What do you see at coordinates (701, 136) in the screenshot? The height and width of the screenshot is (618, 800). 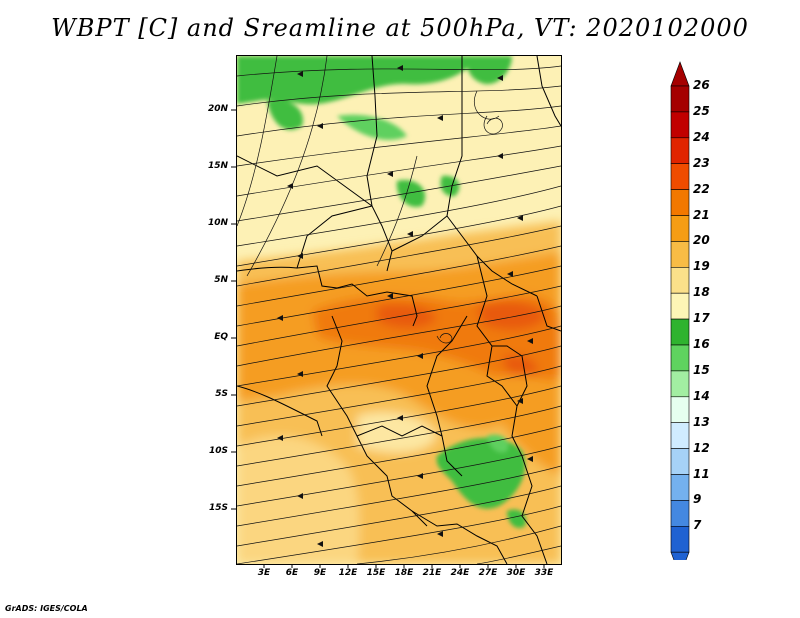 I see `colorbar-label: 24` at bounding box center [701, 136].